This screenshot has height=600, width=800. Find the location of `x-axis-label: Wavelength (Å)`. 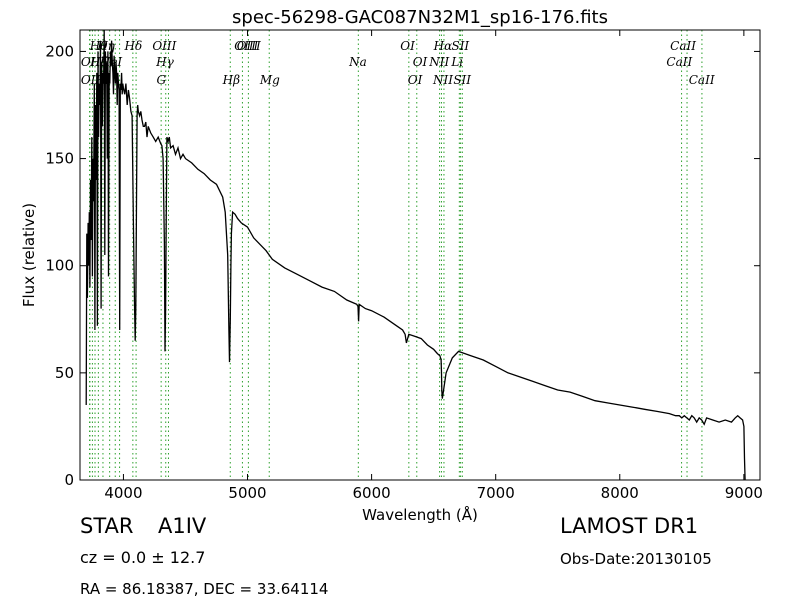

x-axis-label: Wavelength (Å) is located at coordinates (420, 514).